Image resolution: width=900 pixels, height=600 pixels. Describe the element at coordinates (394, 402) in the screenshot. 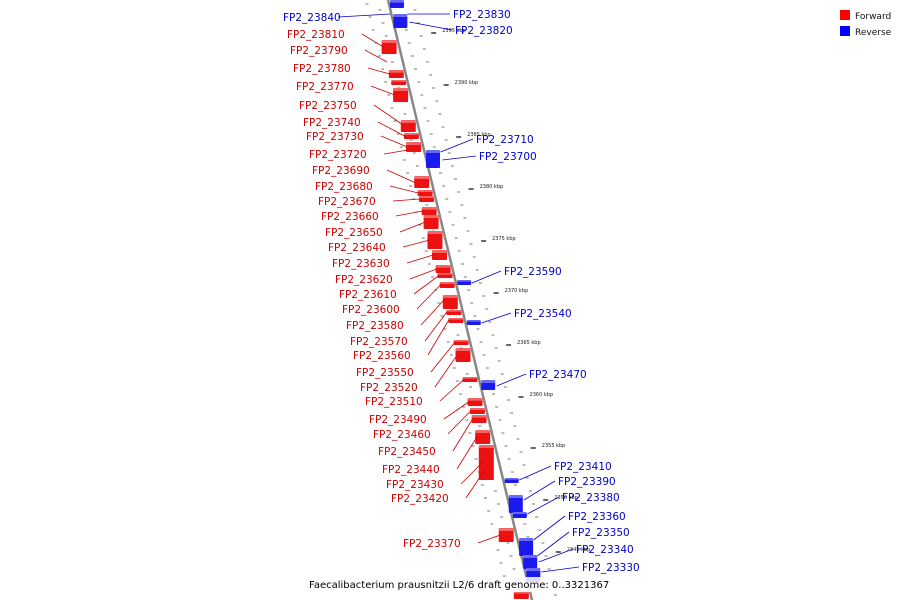

I see `gene-label-forward: FP2_23510` at that location.